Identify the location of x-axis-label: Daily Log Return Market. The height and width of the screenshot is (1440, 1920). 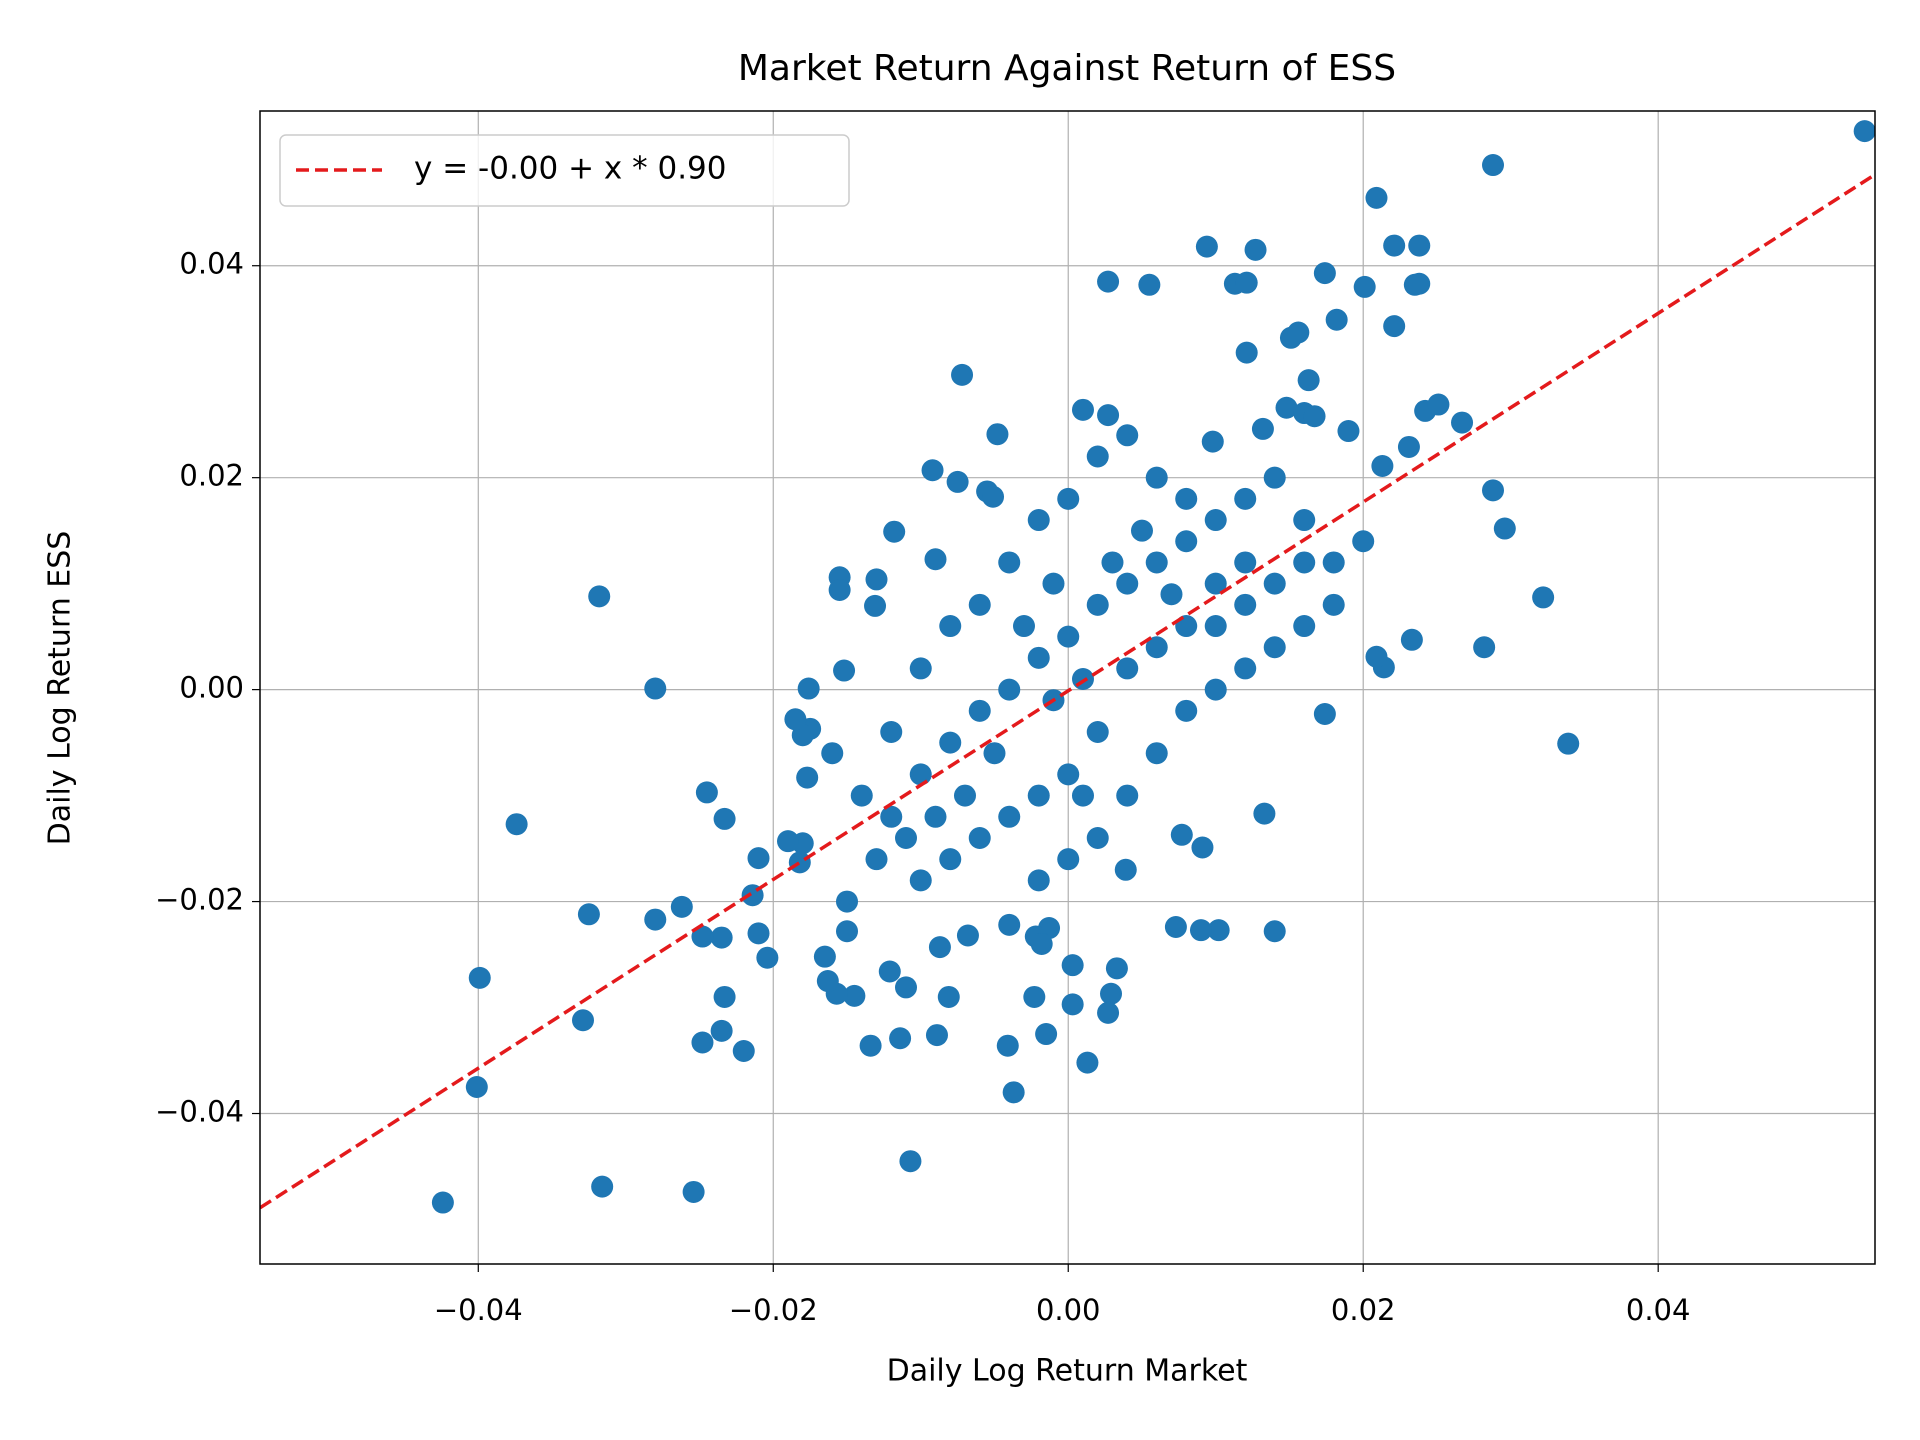
(1067, 1371).